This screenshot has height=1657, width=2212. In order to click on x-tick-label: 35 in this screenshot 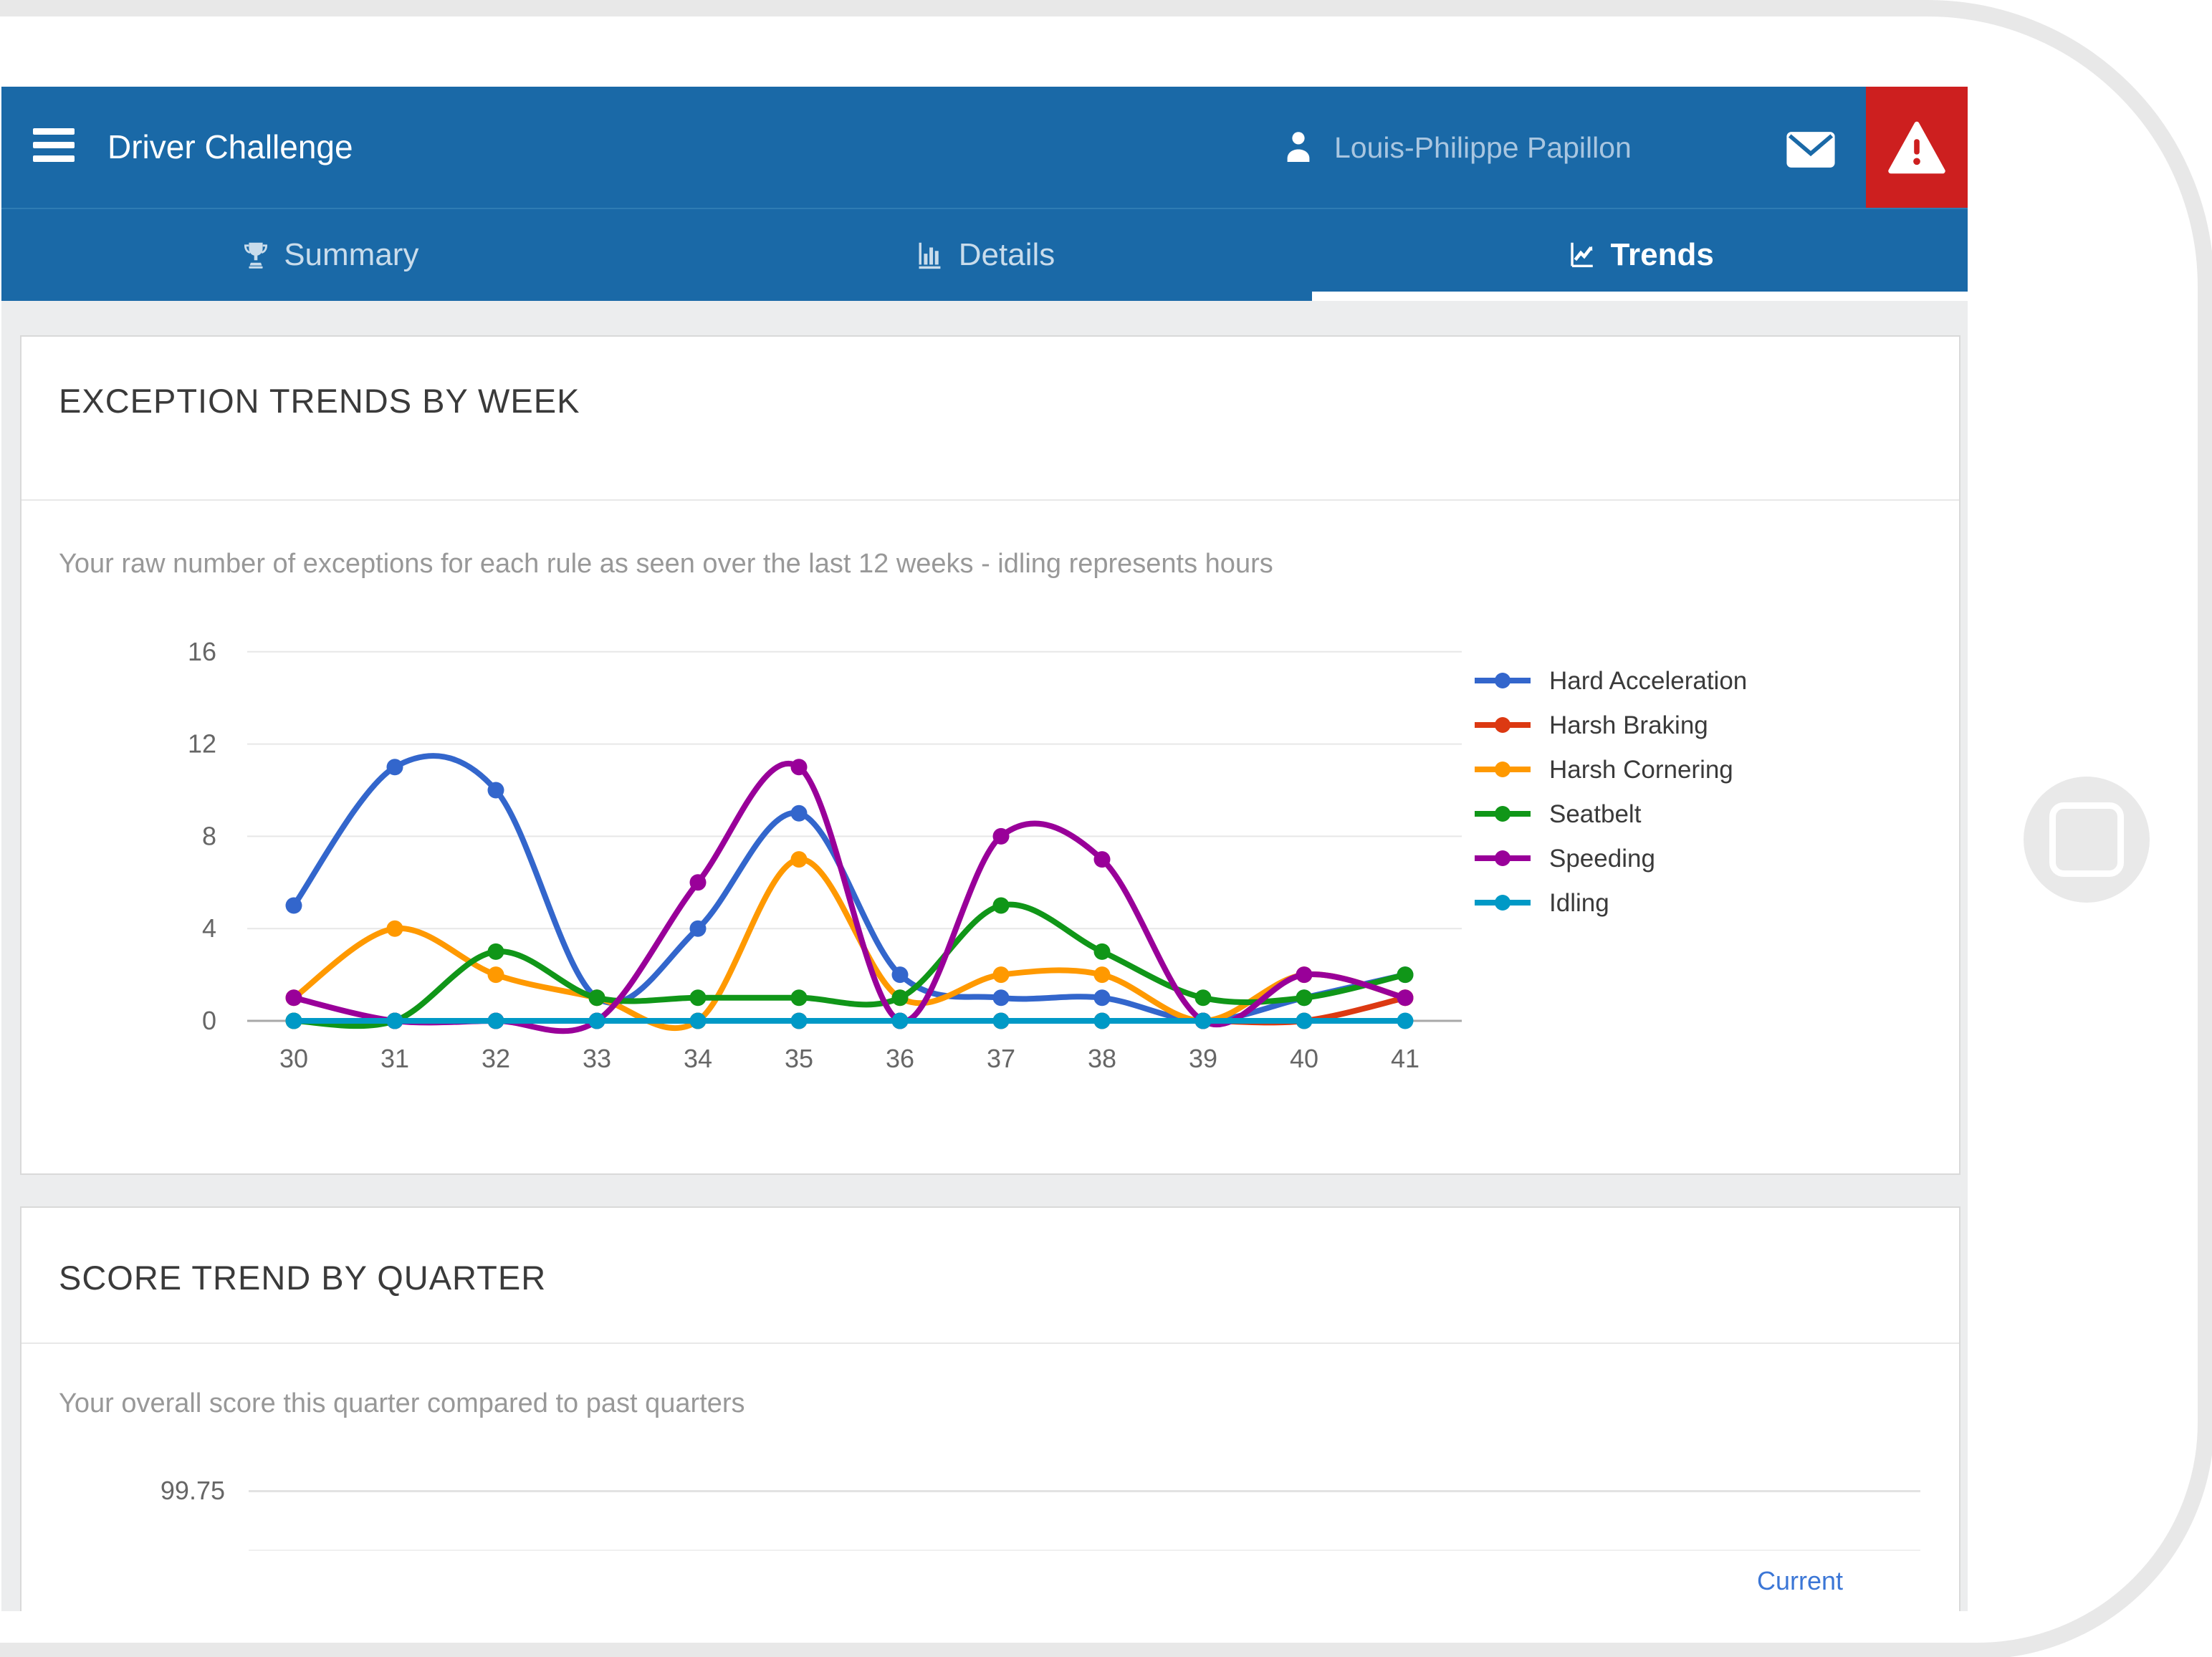, I will do `click(799, 1059)`.